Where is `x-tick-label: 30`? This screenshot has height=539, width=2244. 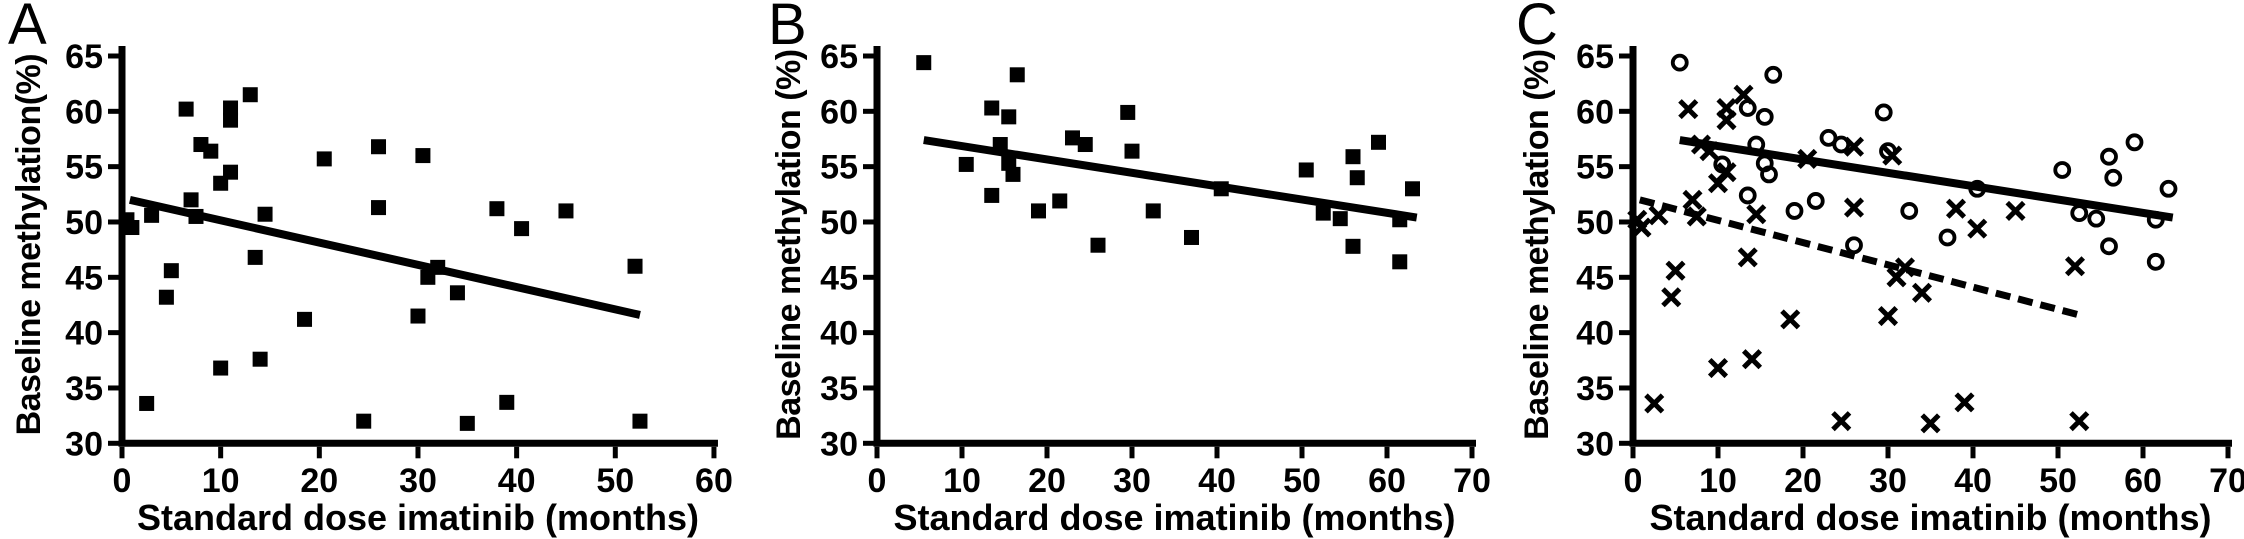 x-tick-label: 30 is located at coordinates (418, 481).